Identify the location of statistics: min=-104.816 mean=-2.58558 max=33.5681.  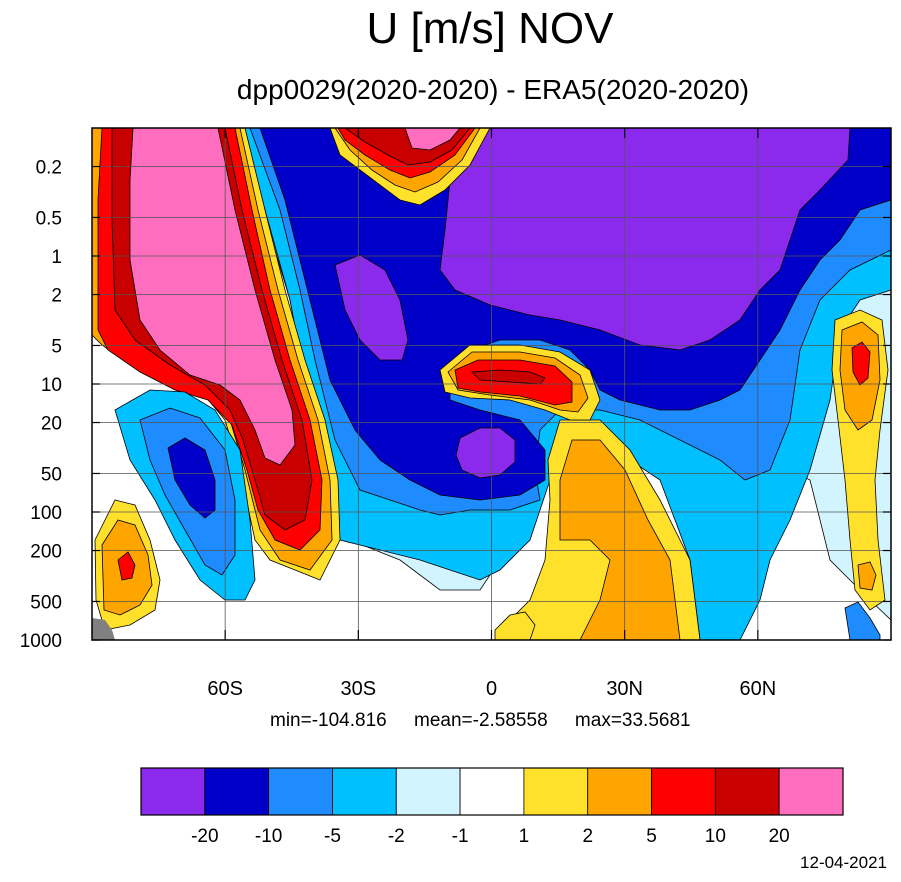
(491, 721).